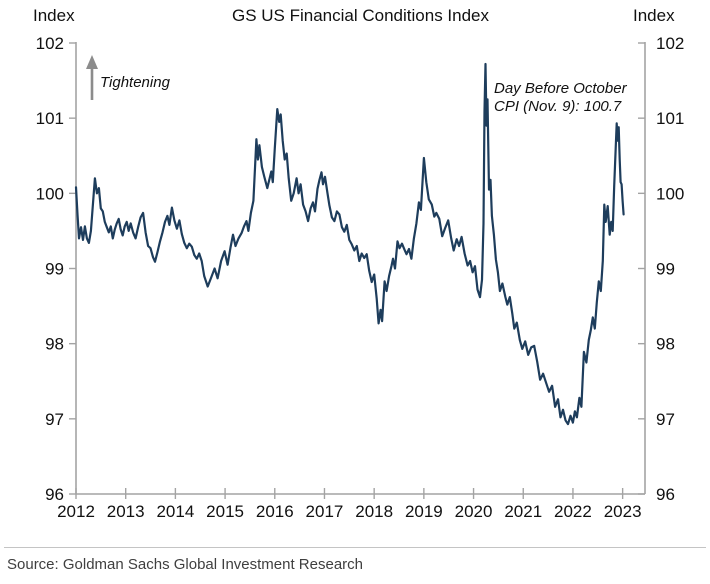 The image size is (710, 584). What do you see at coordinates (325, 511) in the screenshot?
I see `x-tick-label: 2017` at bounding box center [325, 511].